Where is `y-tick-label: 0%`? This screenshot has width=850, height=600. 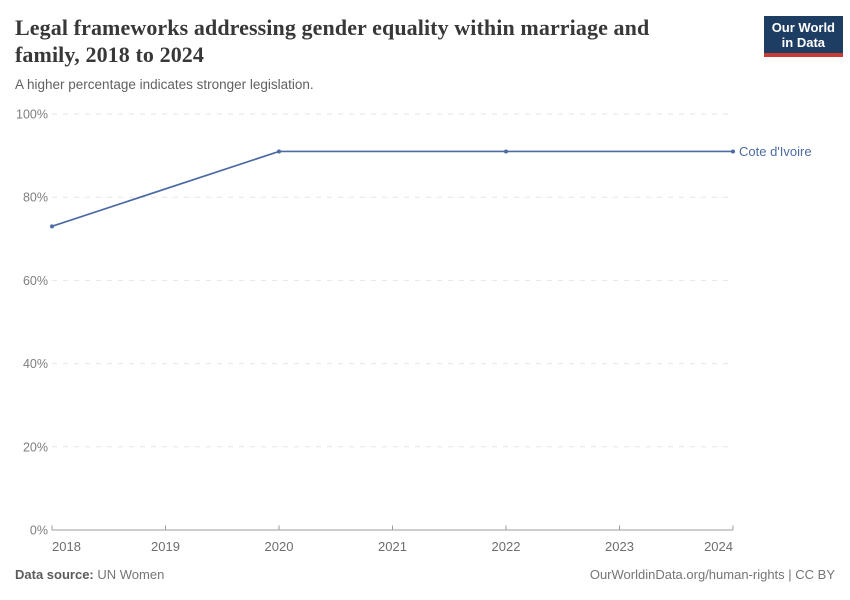 y-tick-label: 0% is located at coordinates (39, 531).